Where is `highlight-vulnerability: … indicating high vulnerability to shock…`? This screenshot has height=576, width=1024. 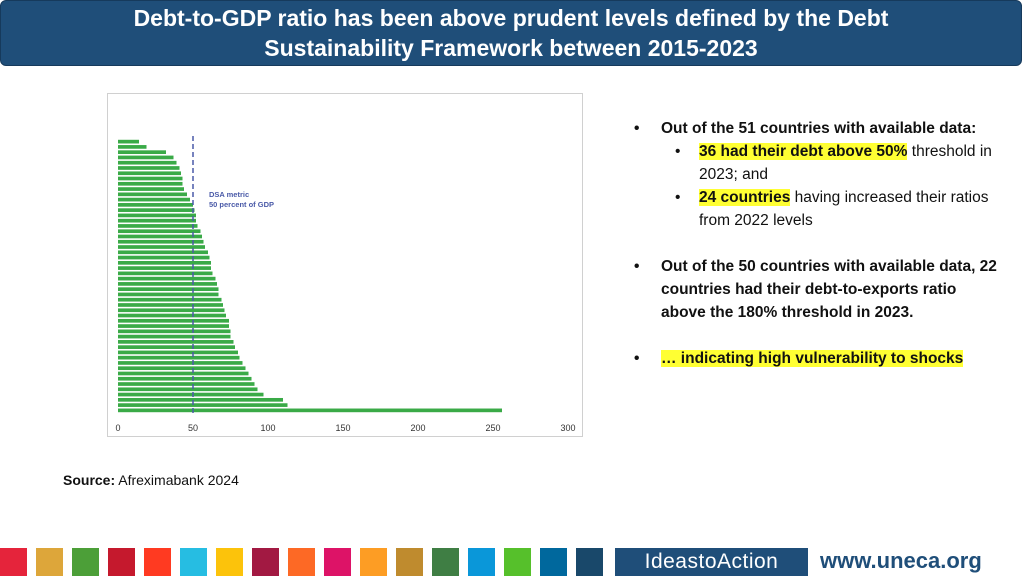
highlight-vulnerability: … indicating high vulnerability to shock… is located at coordinates (812, 358).